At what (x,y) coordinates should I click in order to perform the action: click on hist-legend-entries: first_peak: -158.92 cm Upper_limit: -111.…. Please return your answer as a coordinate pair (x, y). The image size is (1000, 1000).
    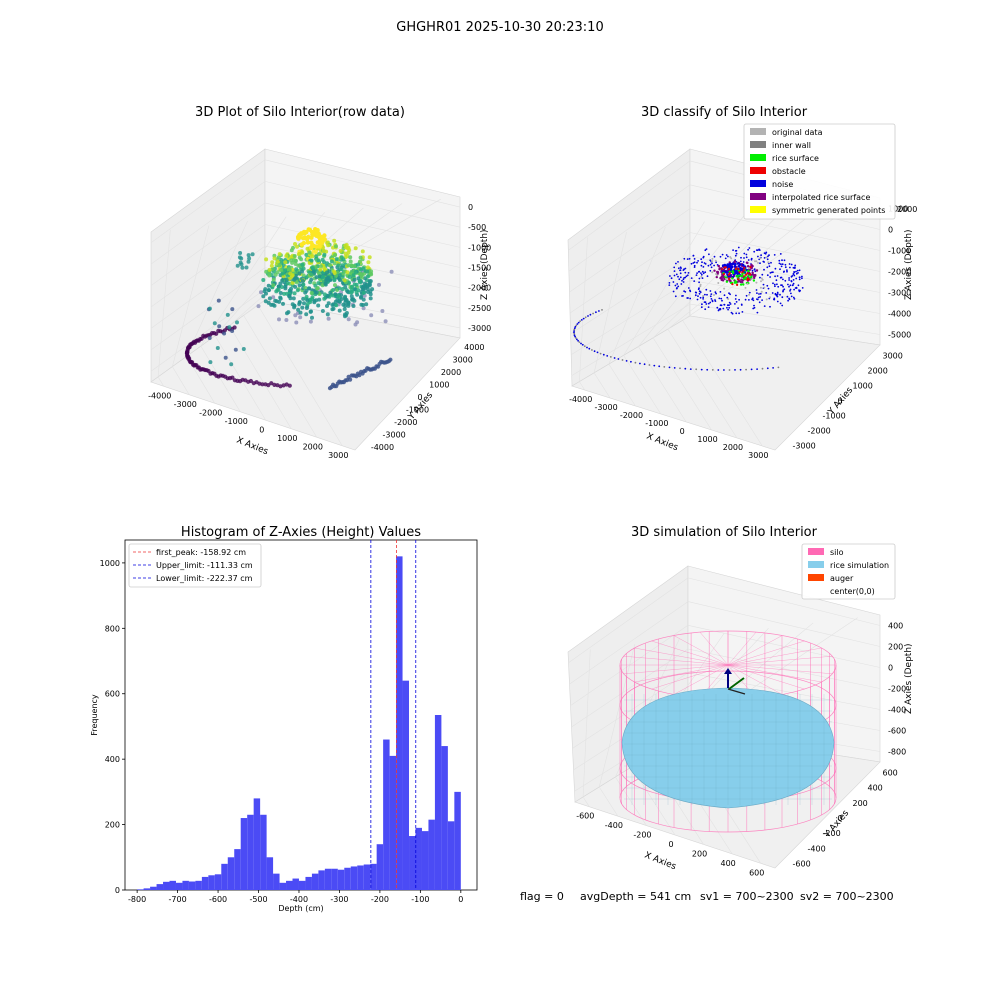
    Looking at the image, I should click on (193, 565).